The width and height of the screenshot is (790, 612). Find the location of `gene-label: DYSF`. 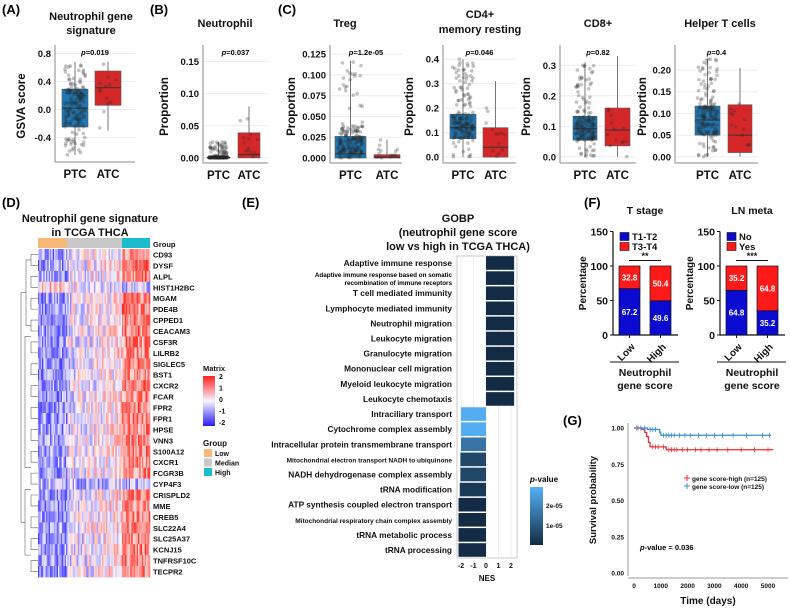

gene-label: DYSF is located at coordinates (163, 265).